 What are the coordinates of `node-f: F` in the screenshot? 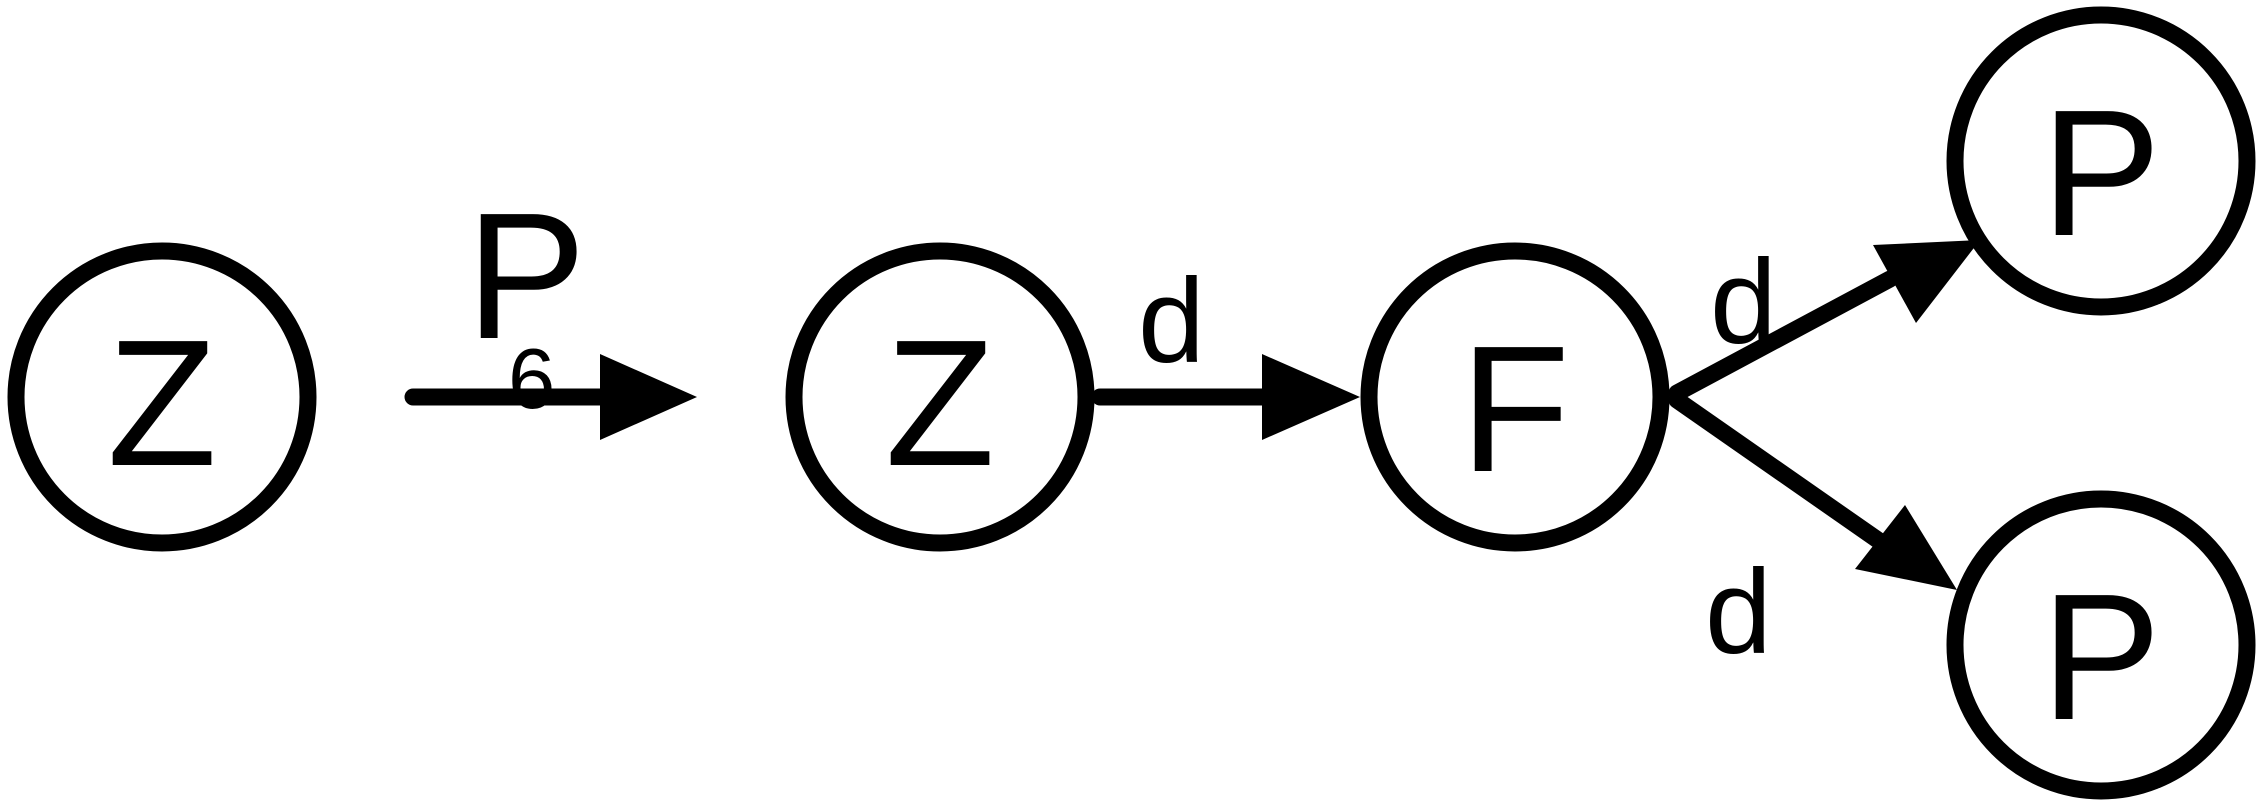 It's located at (1515, 397).